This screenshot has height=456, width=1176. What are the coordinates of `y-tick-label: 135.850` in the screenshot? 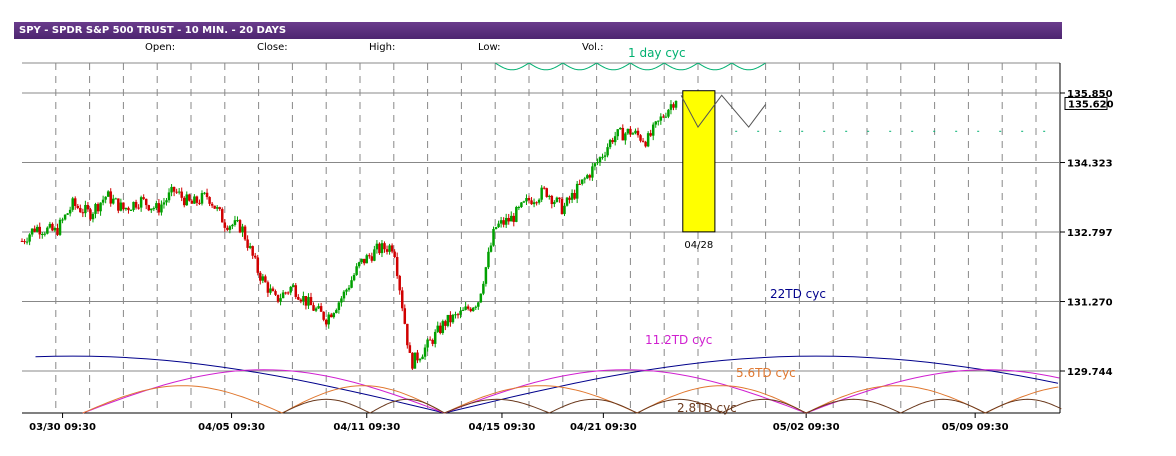 It's located at (1090, 94).